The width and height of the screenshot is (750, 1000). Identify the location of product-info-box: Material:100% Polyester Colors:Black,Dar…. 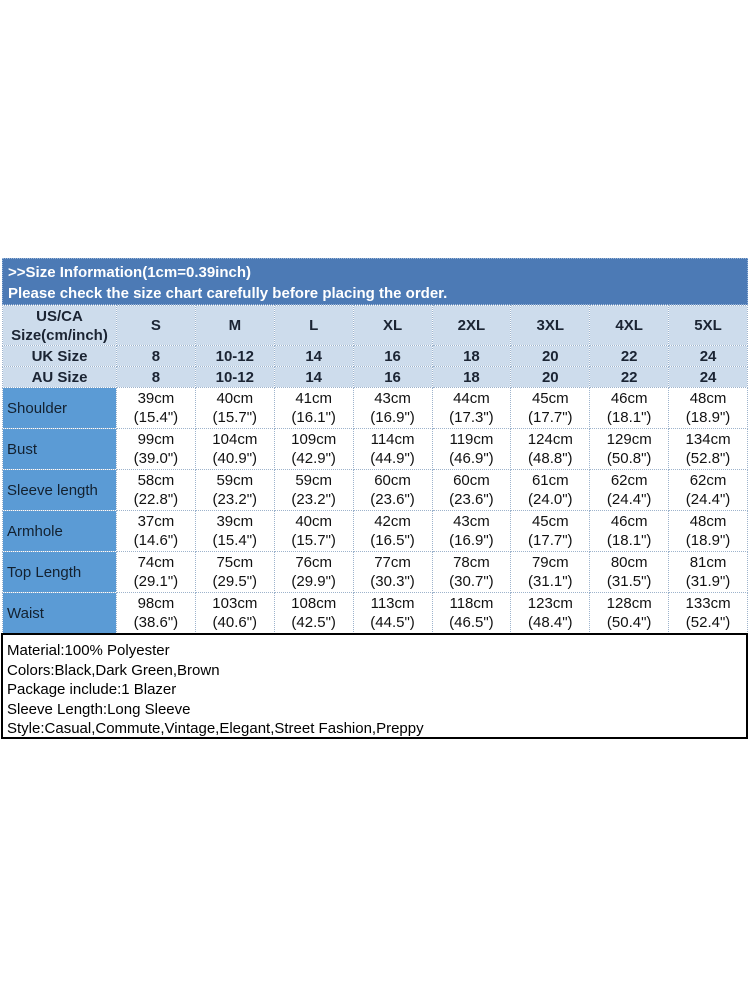
(374, 686).